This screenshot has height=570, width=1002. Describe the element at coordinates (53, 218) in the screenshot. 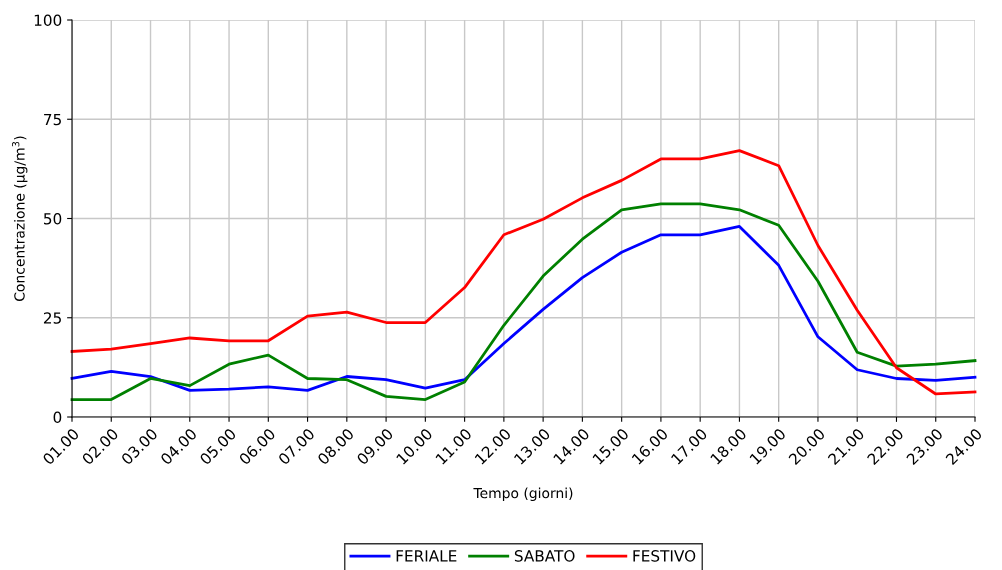

I see `y-tick-label: 50` at that location.